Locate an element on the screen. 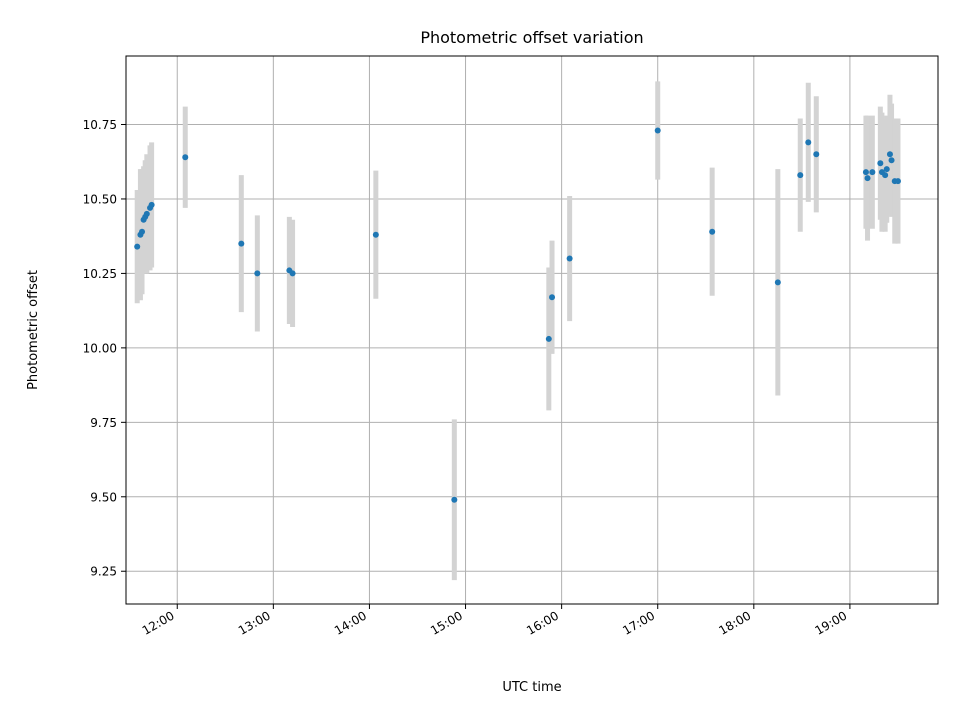 This screenshot has width=960, height=720. y-tick-label: 9.75 is located at coordinates (103, 423).